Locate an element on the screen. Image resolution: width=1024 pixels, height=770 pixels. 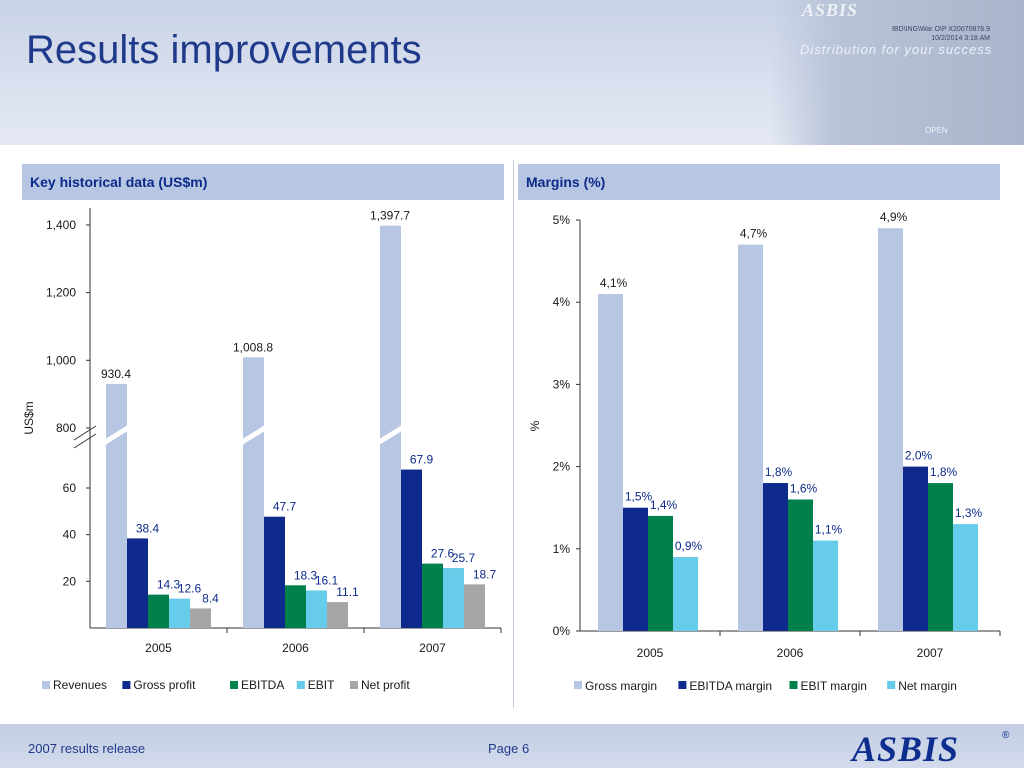
data-label: 14.3 is located at coordinates (169, 585).